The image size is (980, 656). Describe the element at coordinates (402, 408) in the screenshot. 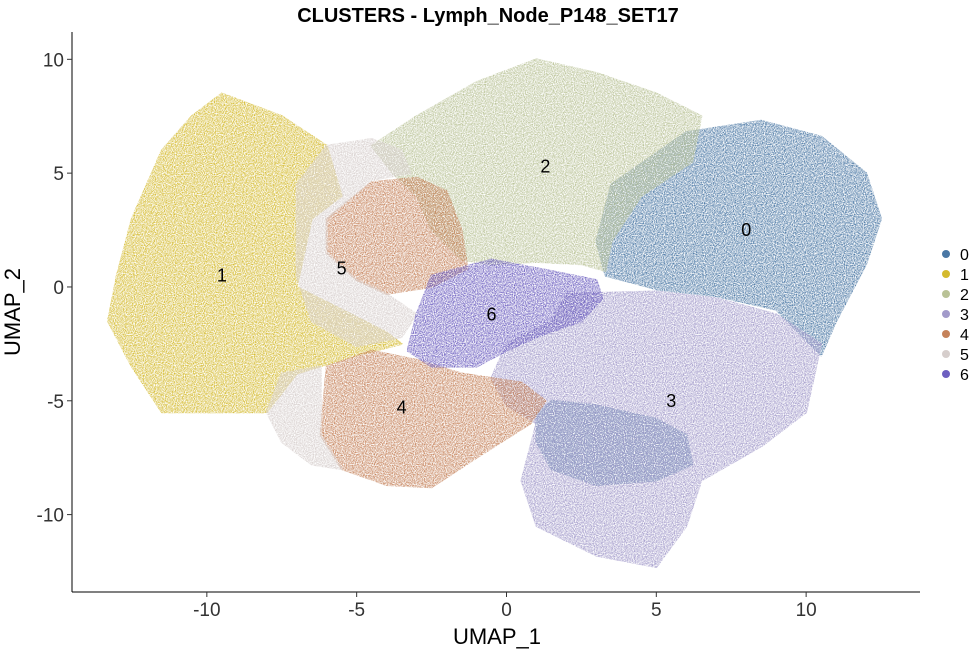

I see `cluster-label-4: 4` at that location.